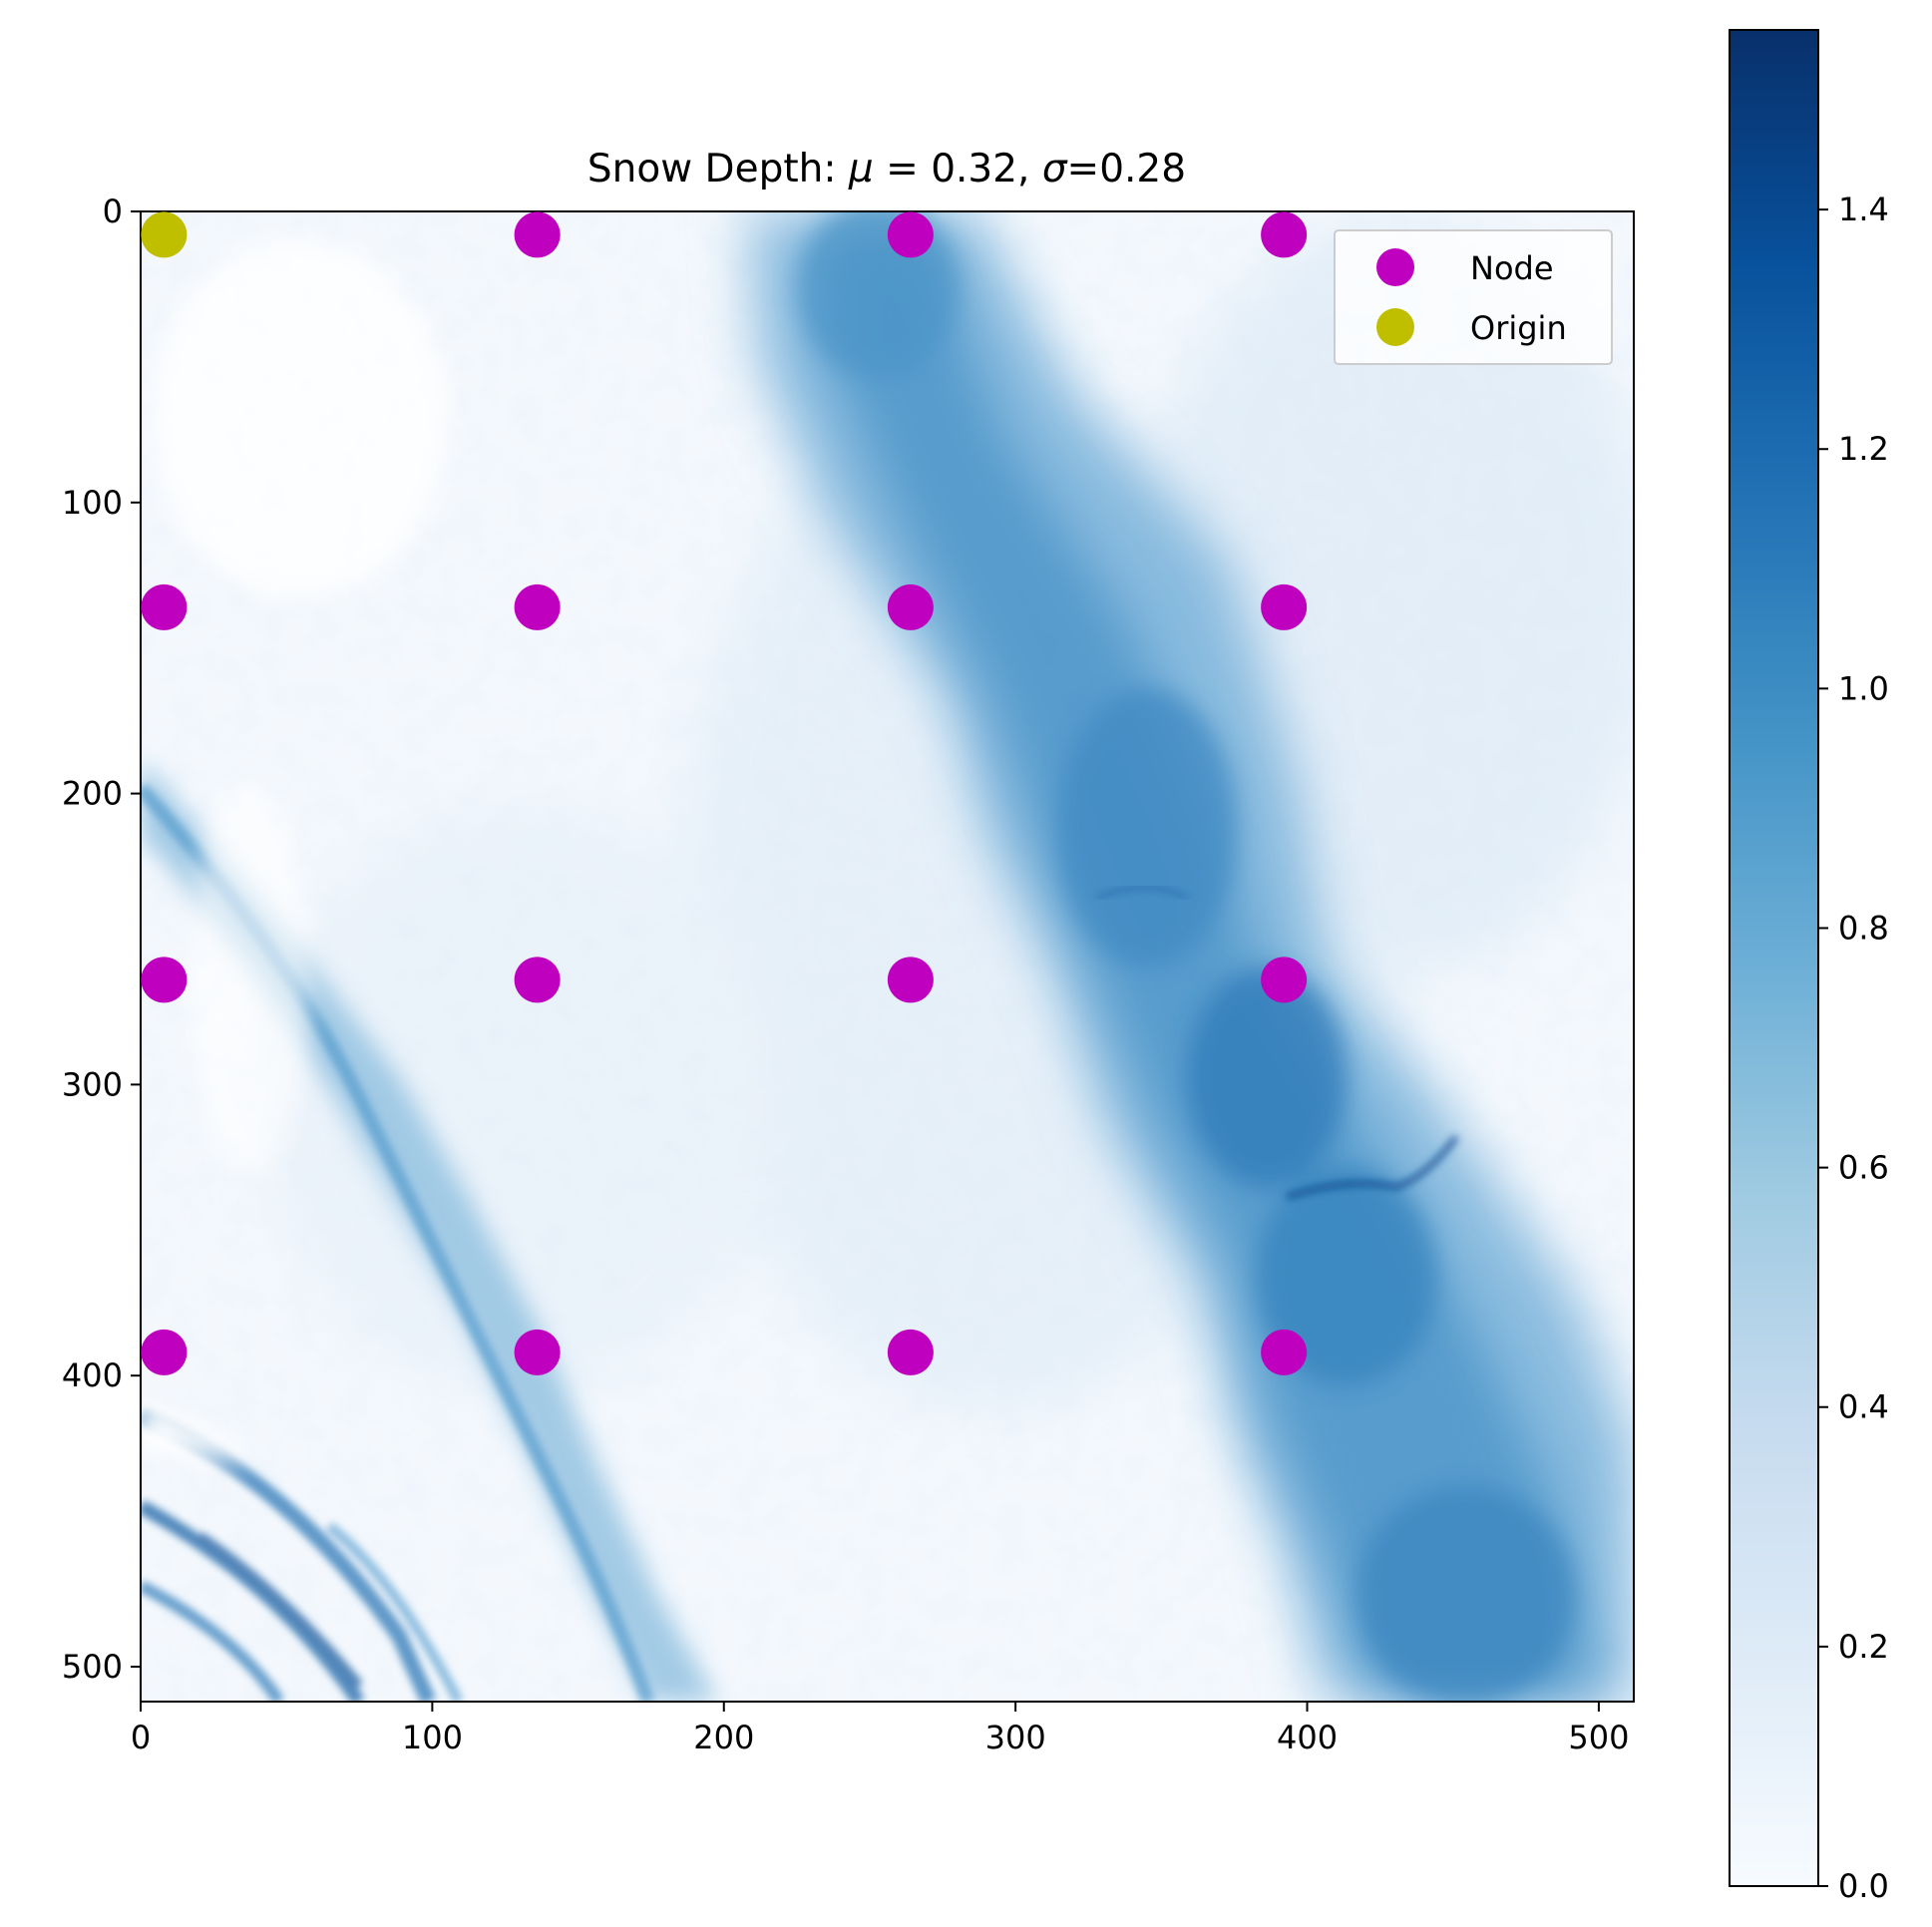  What do you see at coordinates (1864, 449) in the screenshot?
I see `colorbar-tick-label: 1.2` at bounding box center [1864, 449].